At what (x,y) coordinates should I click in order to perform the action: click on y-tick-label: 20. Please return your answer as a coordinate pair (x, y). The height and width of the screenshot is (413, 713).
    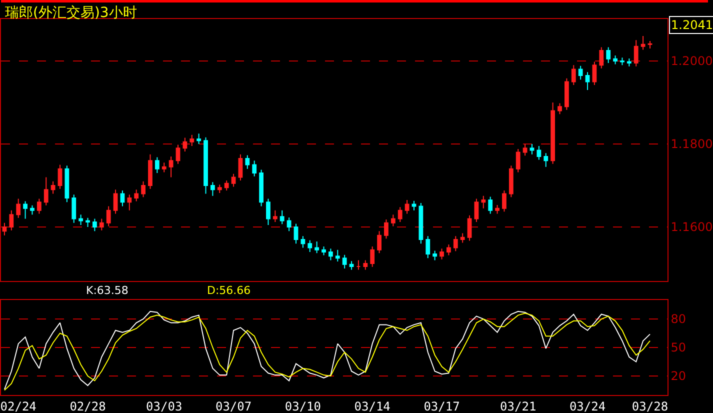
    Looking at the image, I should click on (678, 376).